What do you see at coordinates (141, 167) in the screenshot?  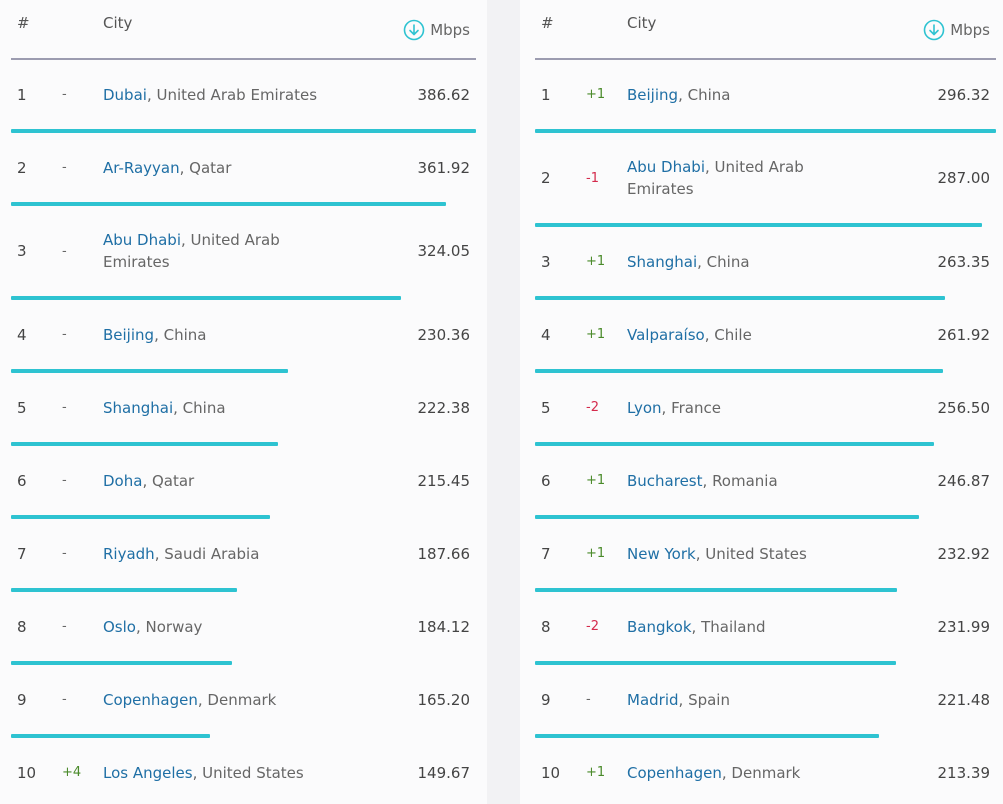 I see `city-name-link: Ar-Rayyan` at bounding box center [141, 167].